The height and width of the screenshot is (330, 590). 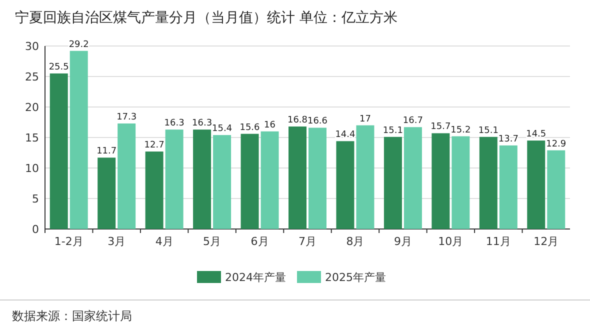 I want to click on x-tick-label: 1-2月, so click(x=69, y=241).